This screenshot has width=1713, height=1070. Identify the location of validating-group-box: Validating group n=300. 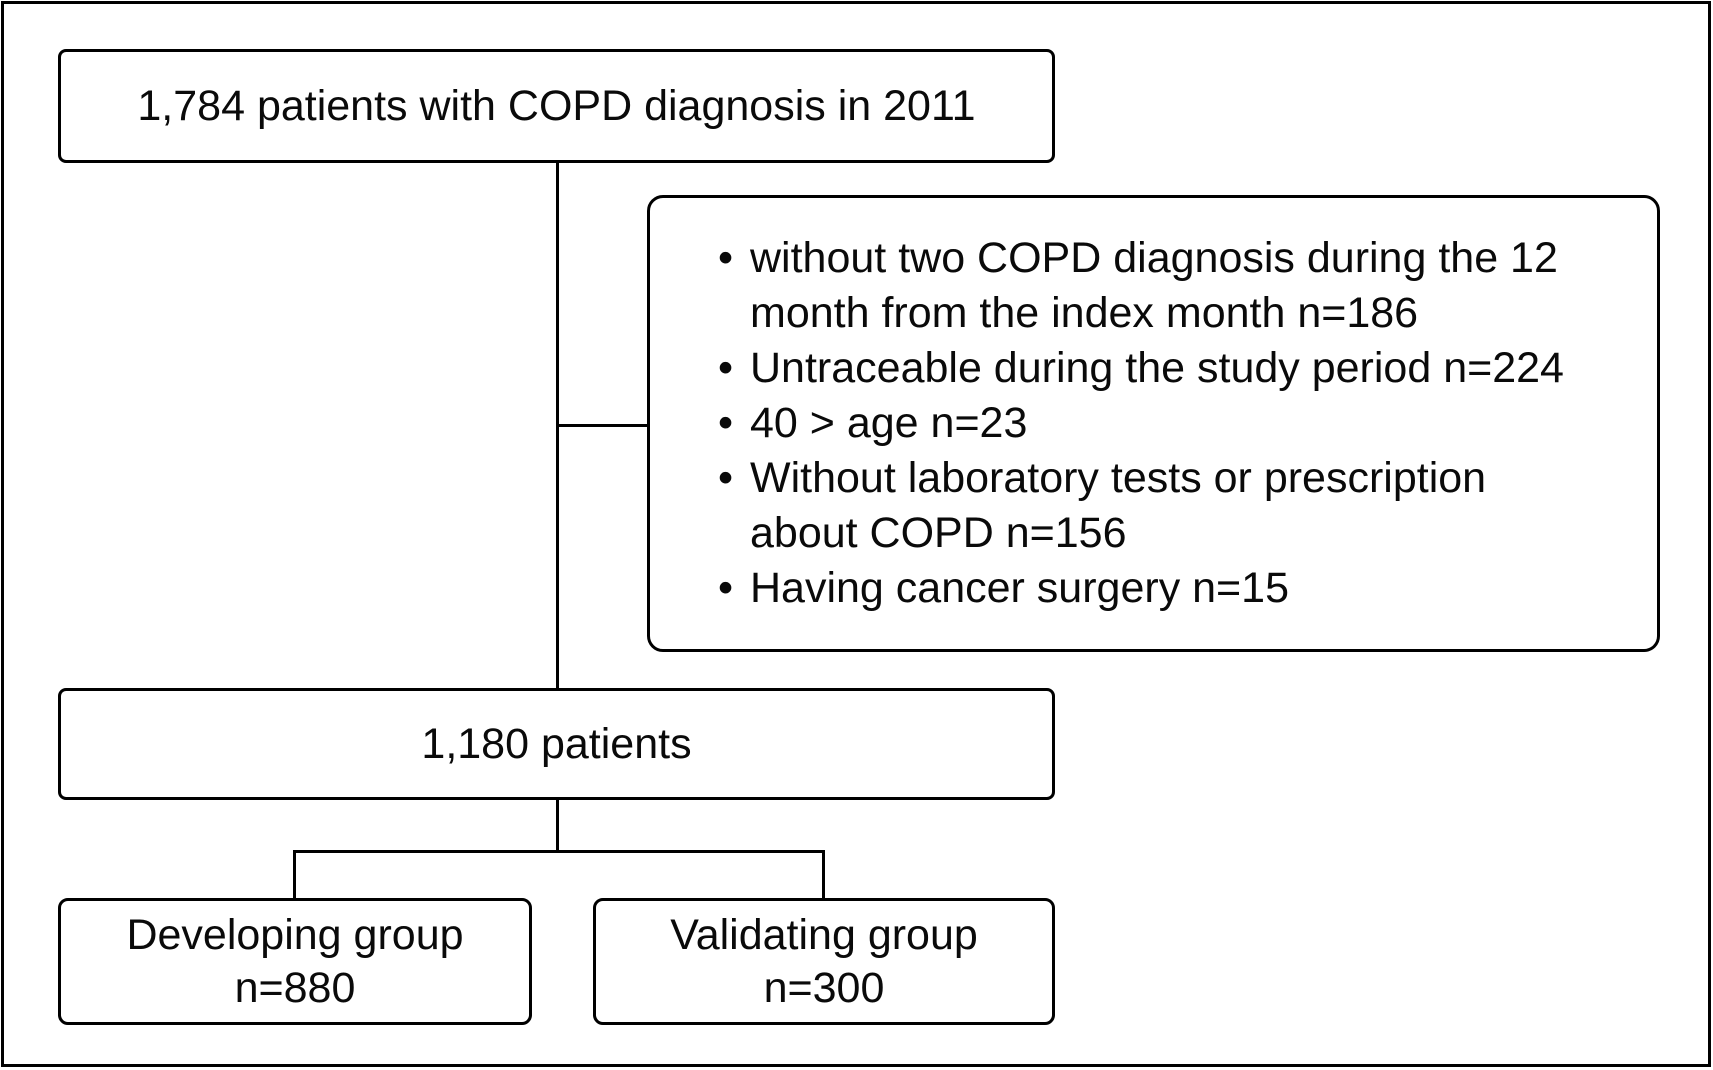
(824, 961).